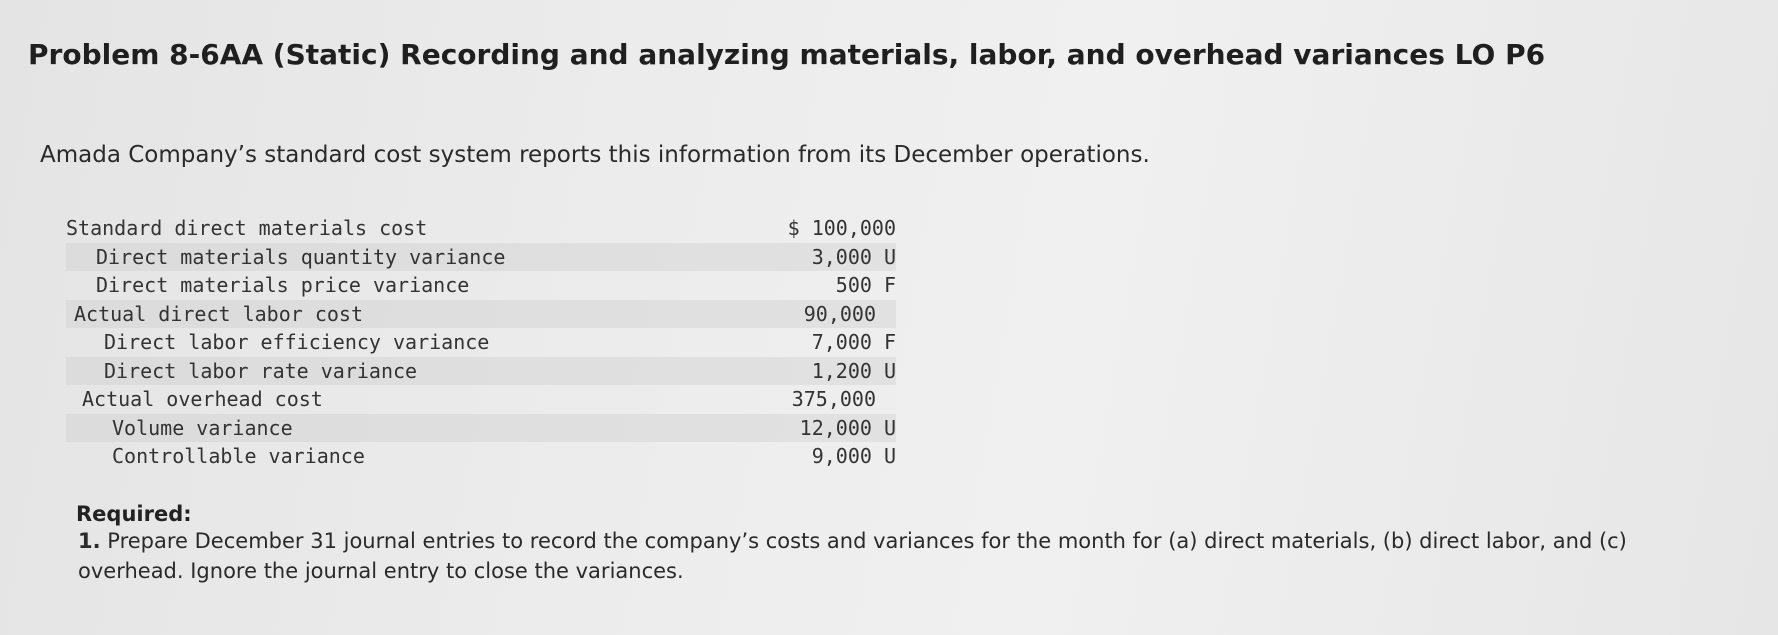 The height and width of the screenshot is (635, 1778). I want to click on row-label: Direct labor efficiency variance, so click(297, 342).